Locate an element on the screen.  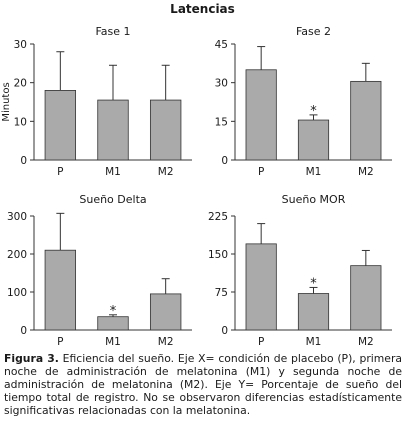
panel-title: Fase 1 is located at coordinates (112, 31).